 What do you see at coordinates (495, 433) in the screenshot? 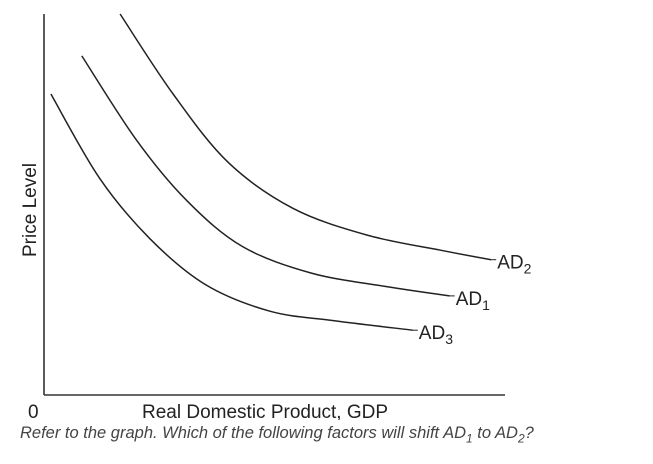
I see `question-middle: to AD` at bounding box center [495, 433].